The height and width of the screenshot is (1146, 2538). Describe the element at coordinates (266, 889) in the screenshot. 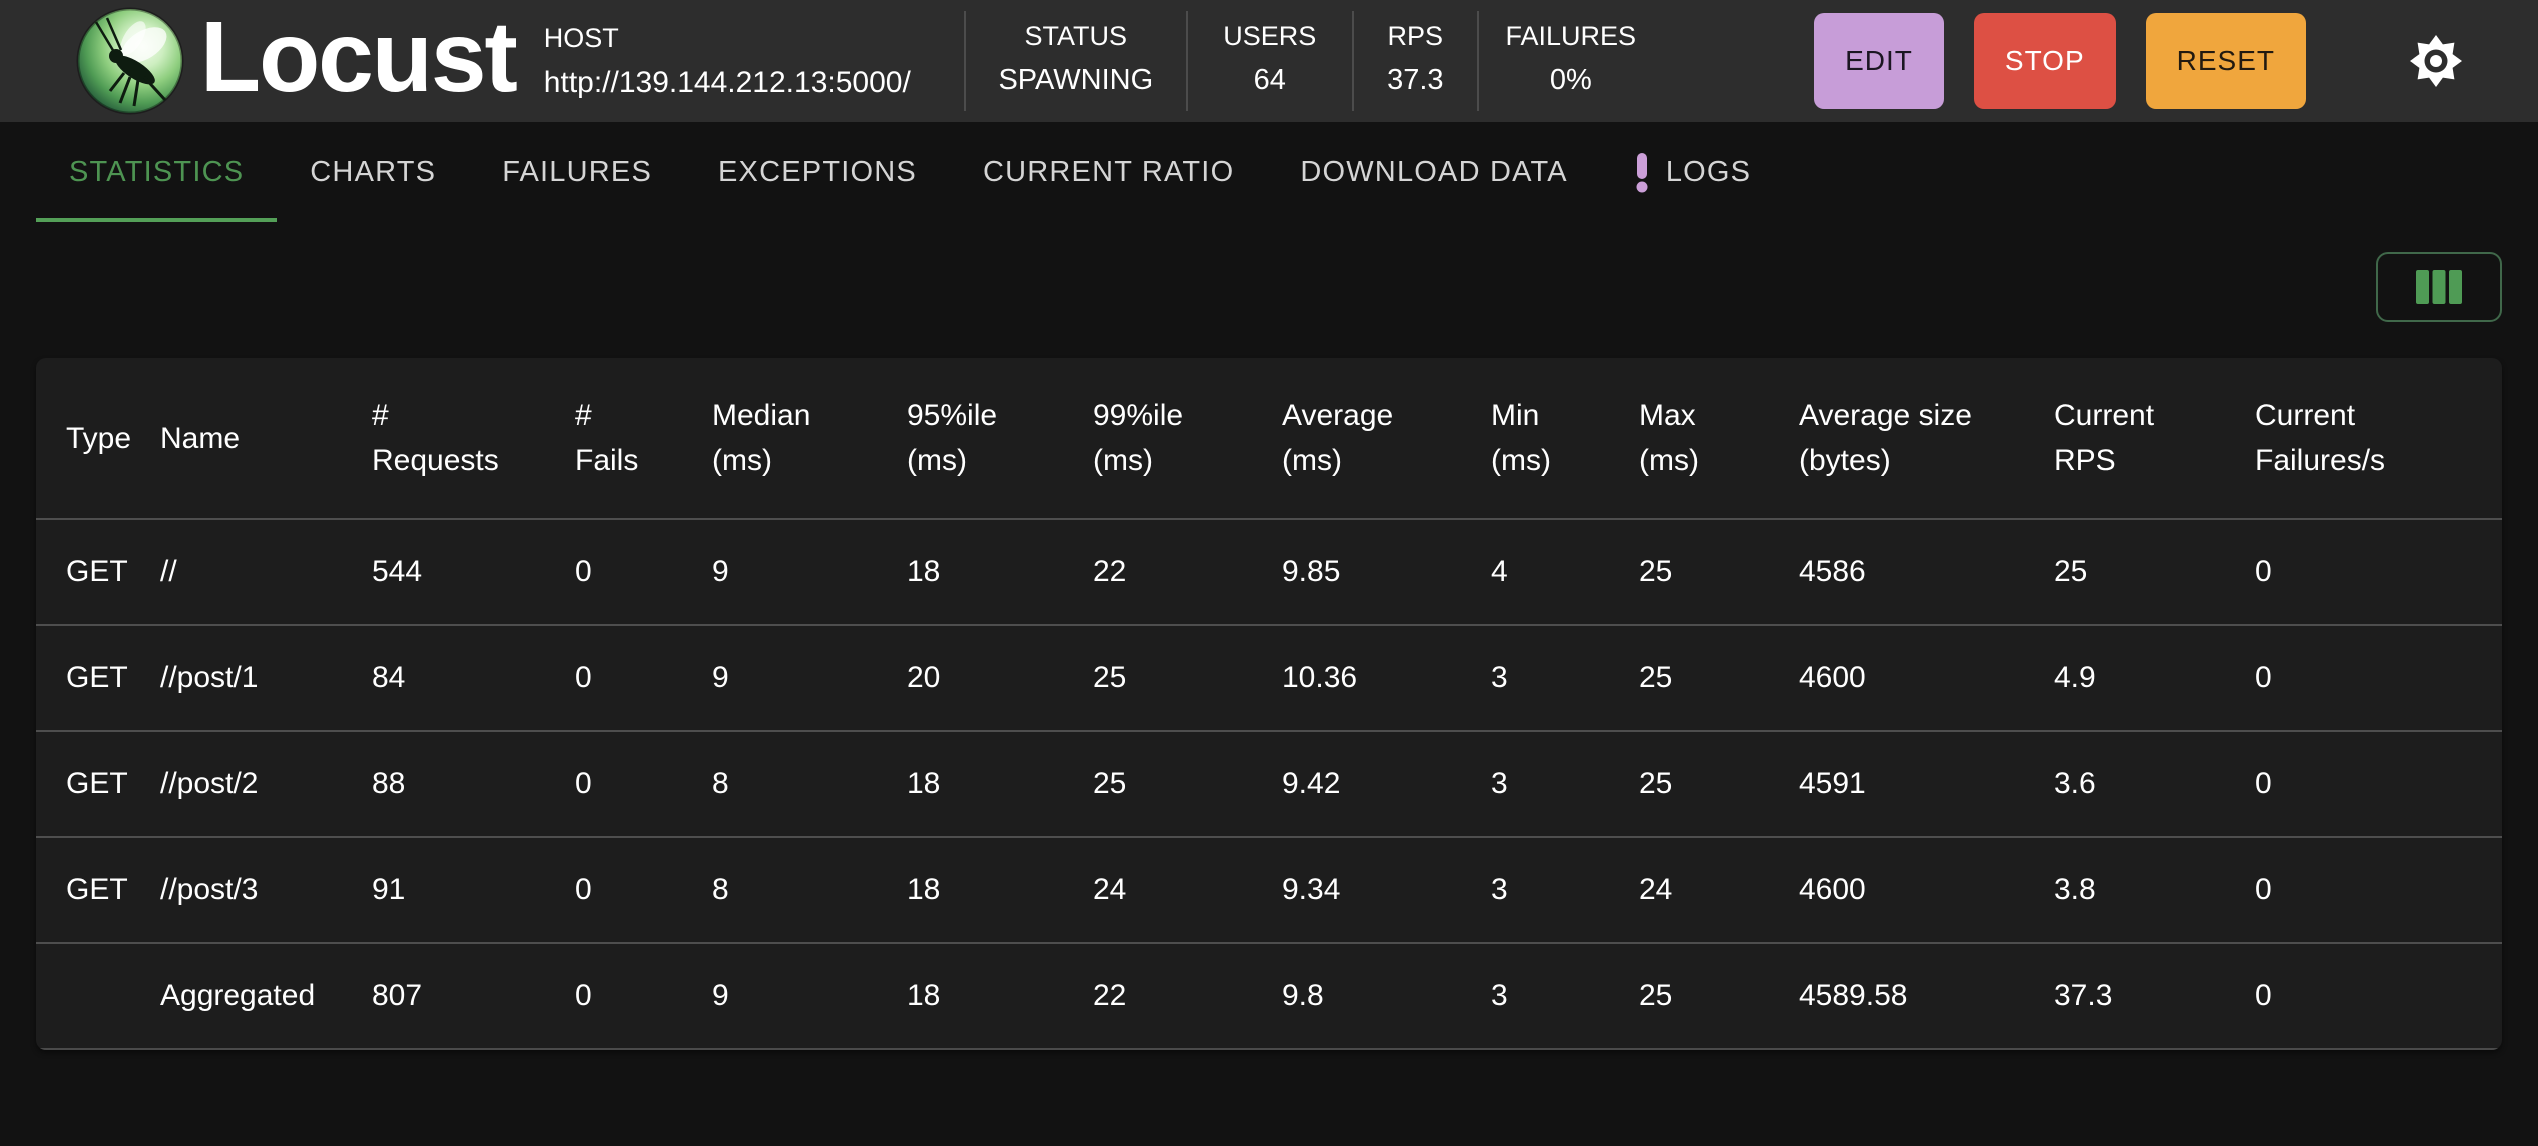

I see `table-cell: //post/3` at that location.